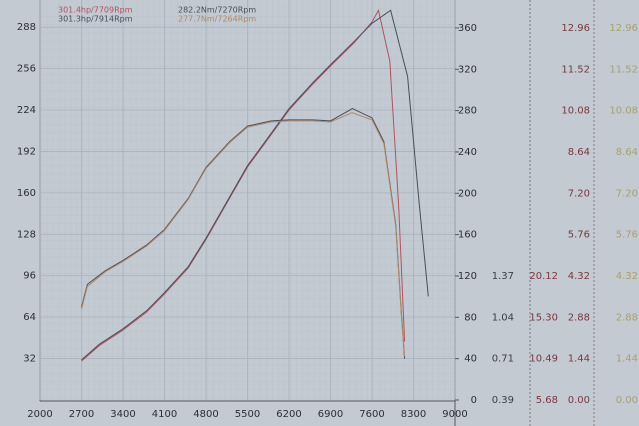 This screenshot has width=639, height=426. I want to click on y2-tick-label: 360, so click(467, 28).